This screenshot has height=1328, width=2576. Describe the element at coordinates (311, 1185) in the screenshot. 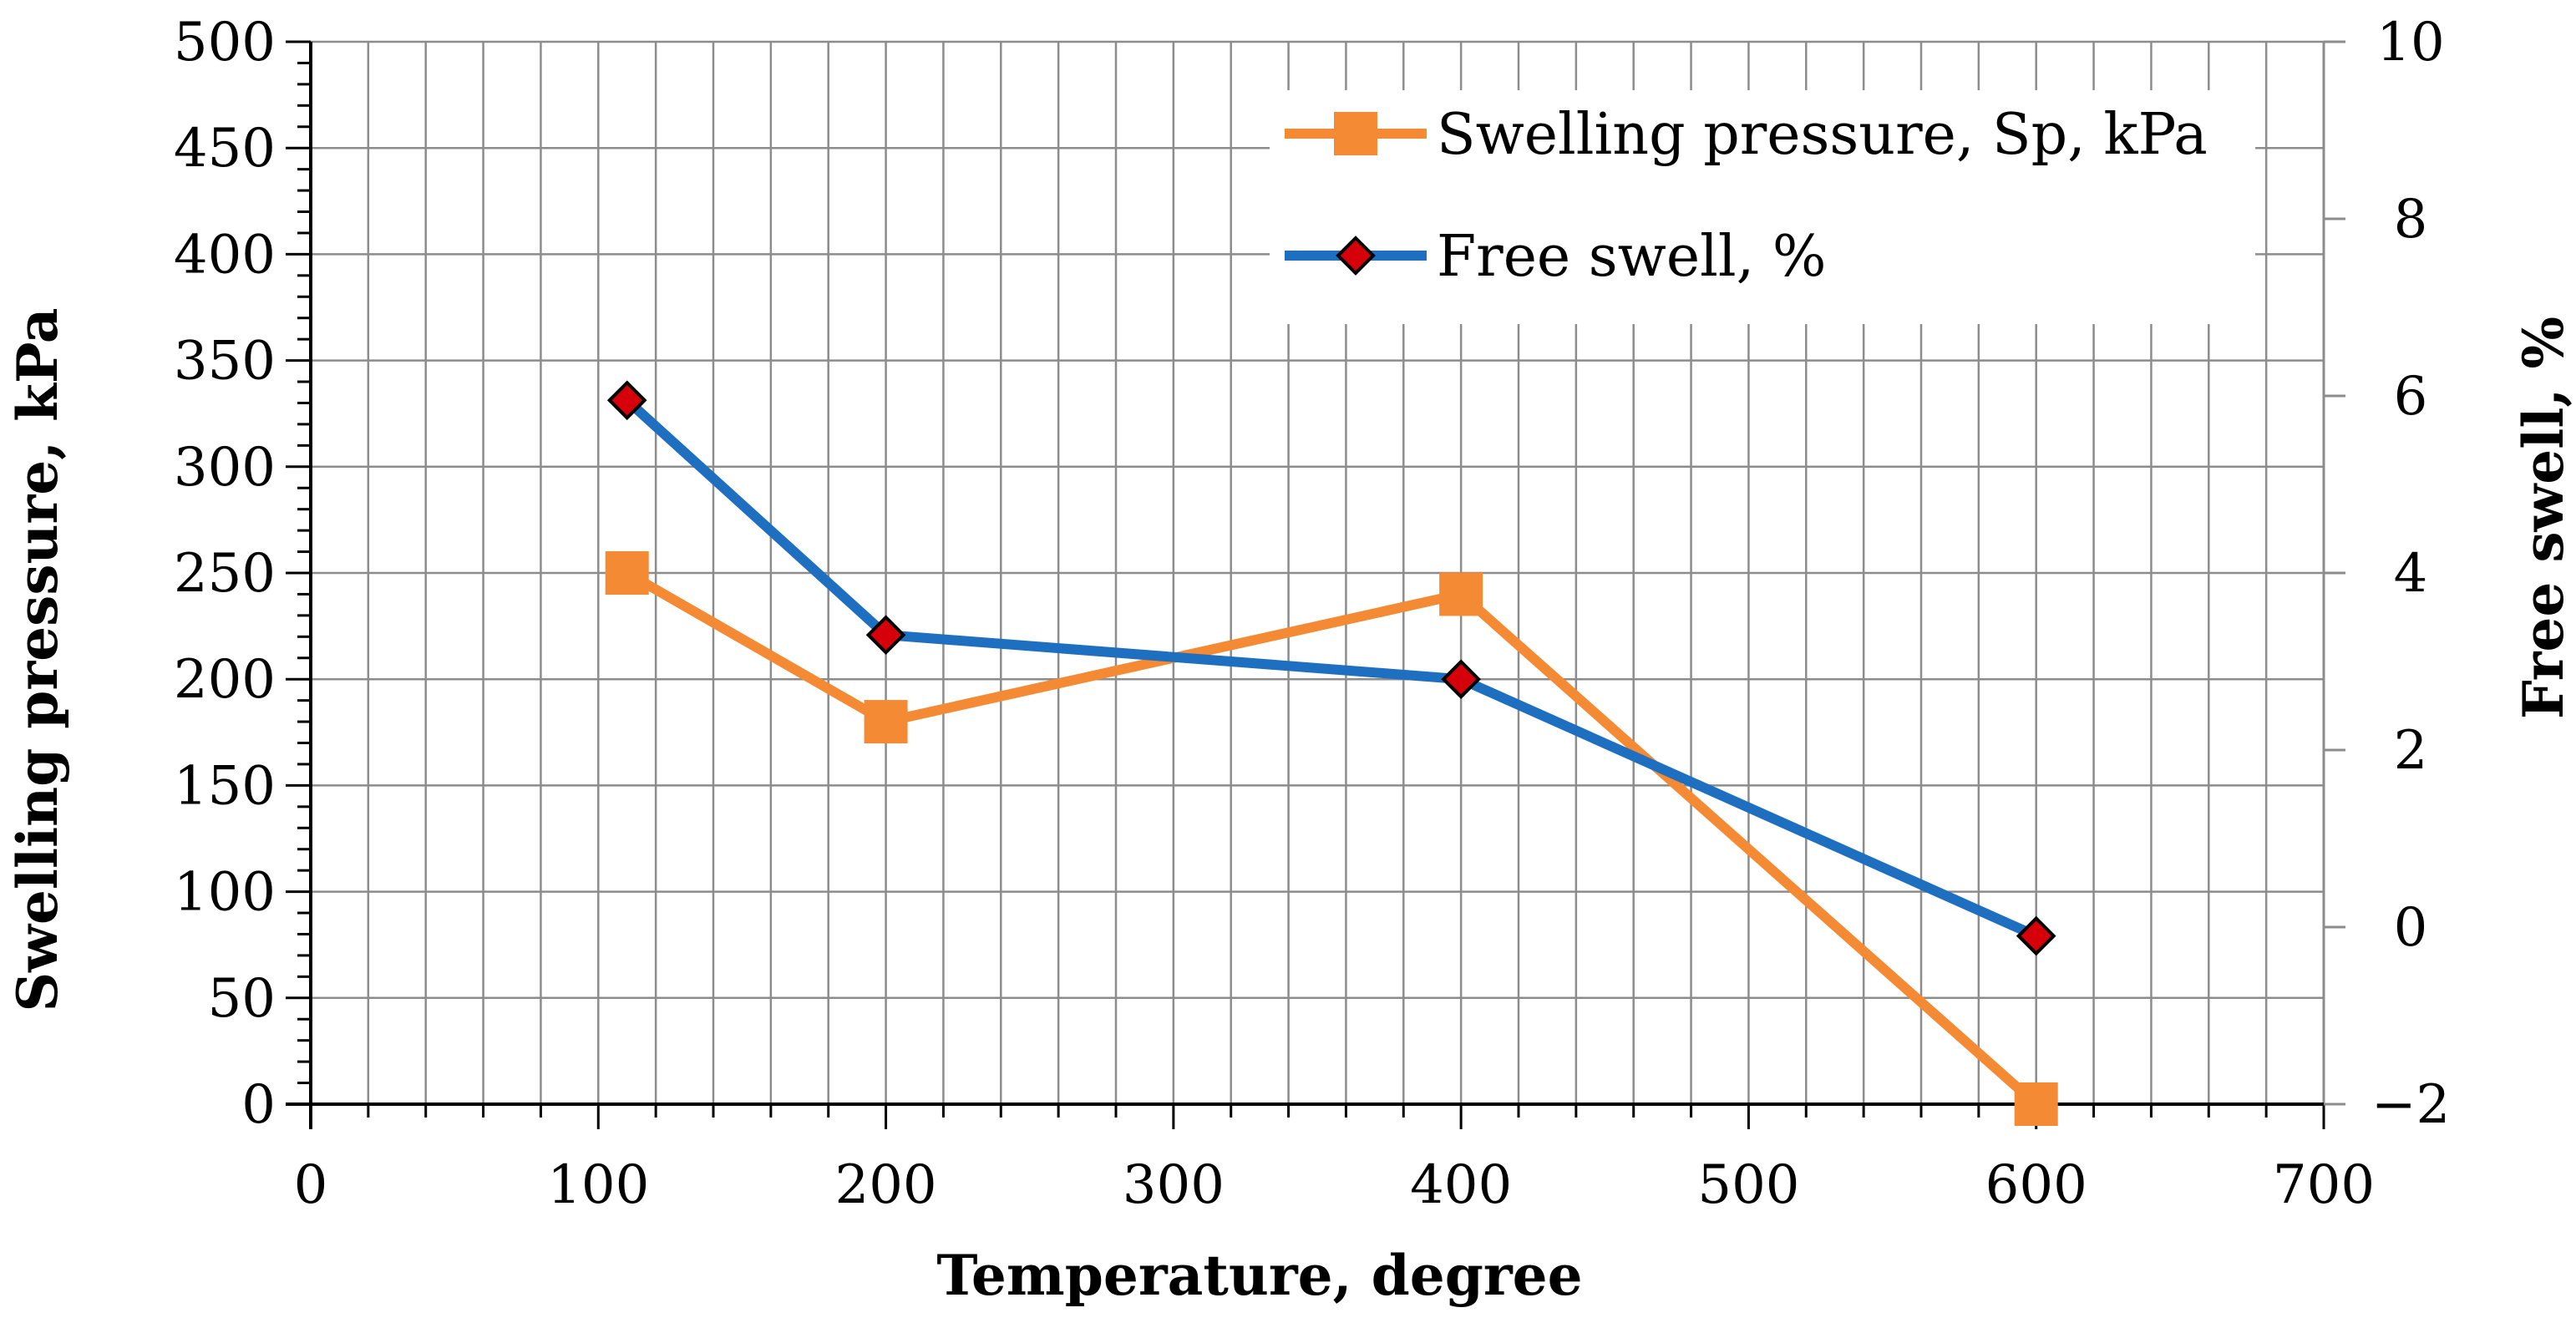

I see `x-tick-label: 0` at that location.